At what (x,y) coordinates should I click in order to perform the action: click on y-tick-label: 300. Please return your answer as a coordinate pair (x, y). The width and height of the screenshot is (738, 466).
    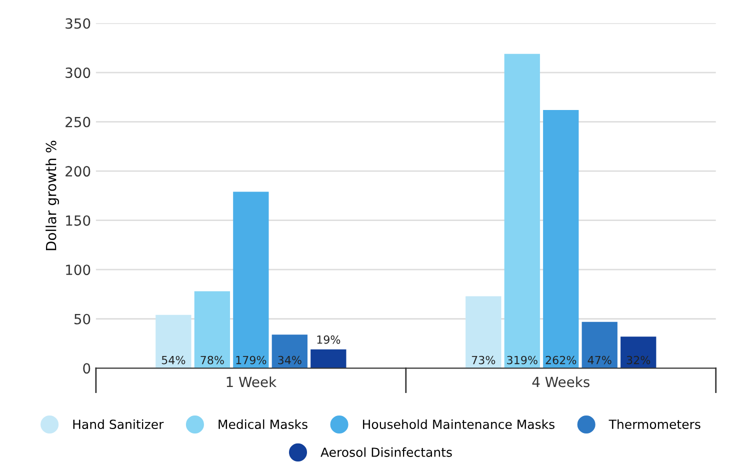
    Looking at the image, I should click on (78, 73).